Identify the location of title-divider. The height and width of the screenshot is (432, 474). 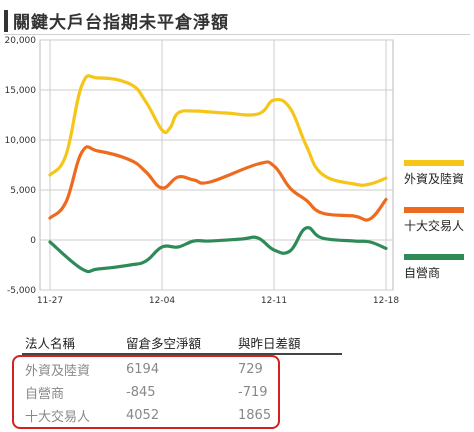
(237, 34).